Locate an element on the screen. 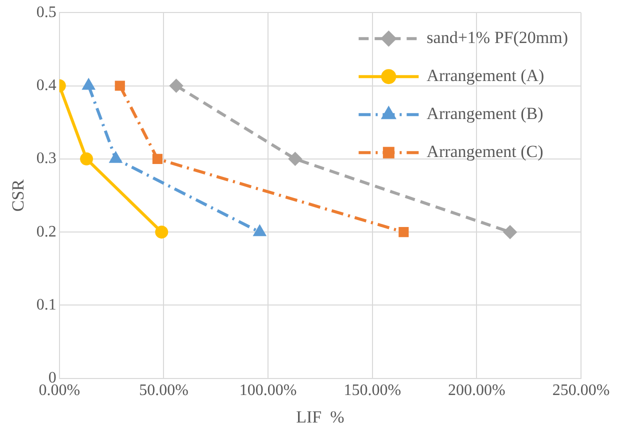  y-tick-label: 0.5 is located at coordinates (46, 12).